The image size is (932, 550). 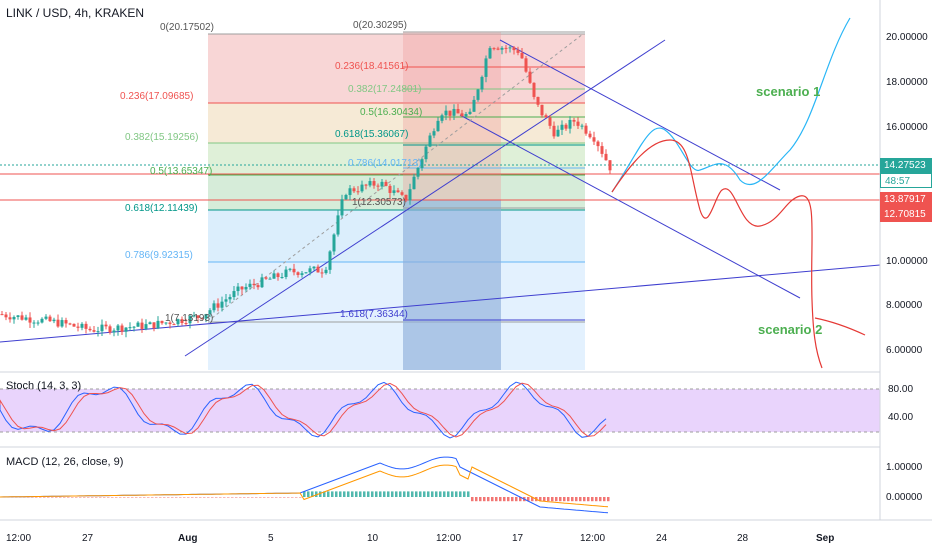 I want to click on fib-right-1618: 1.618(7.36344), so click(x=374, y=314).